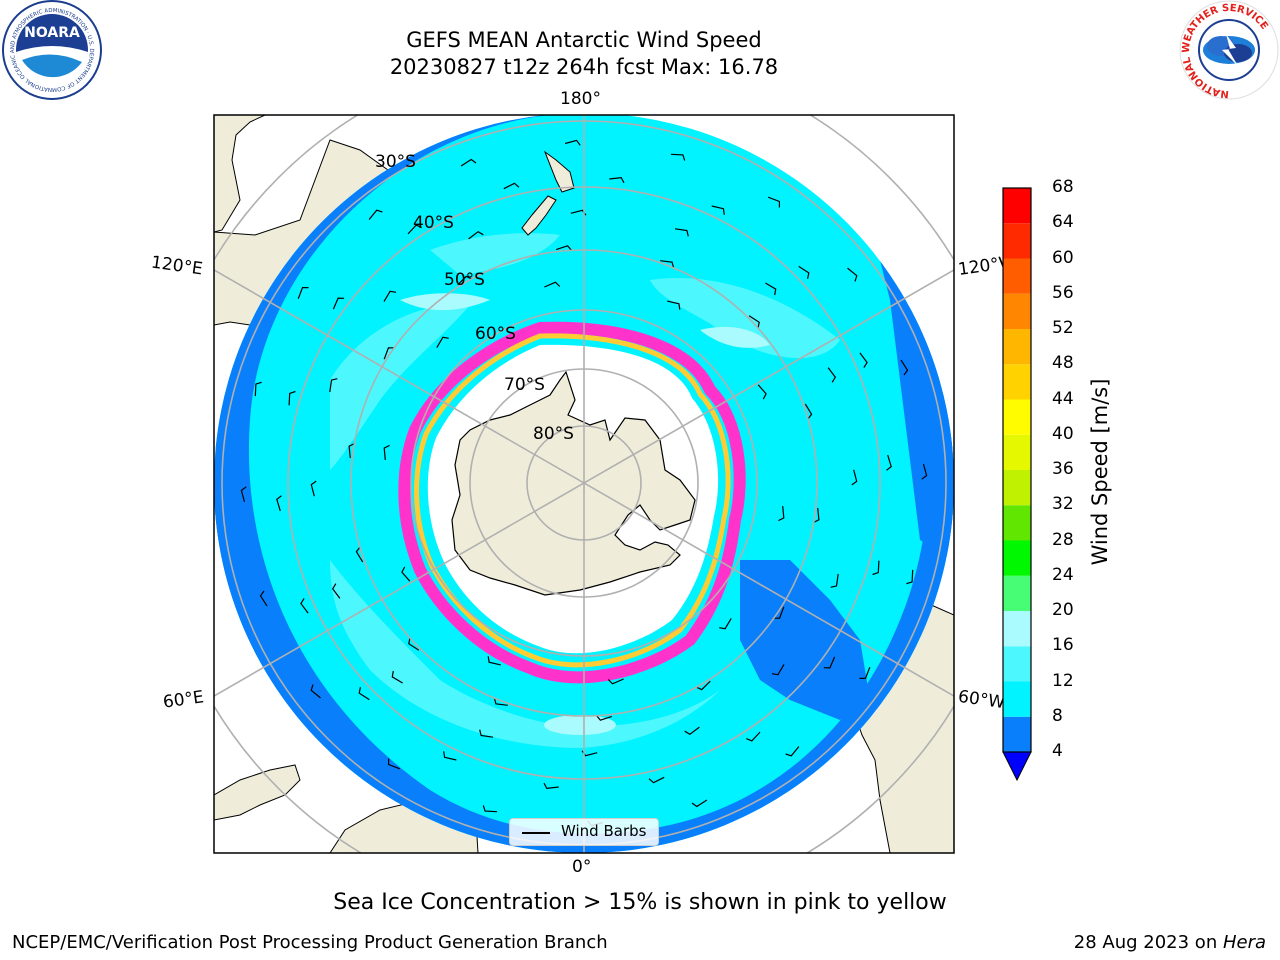  Describe the element at coordinates (1057, 751) in the screenshot. I see `colorbar-tick-label: 4` at that location.